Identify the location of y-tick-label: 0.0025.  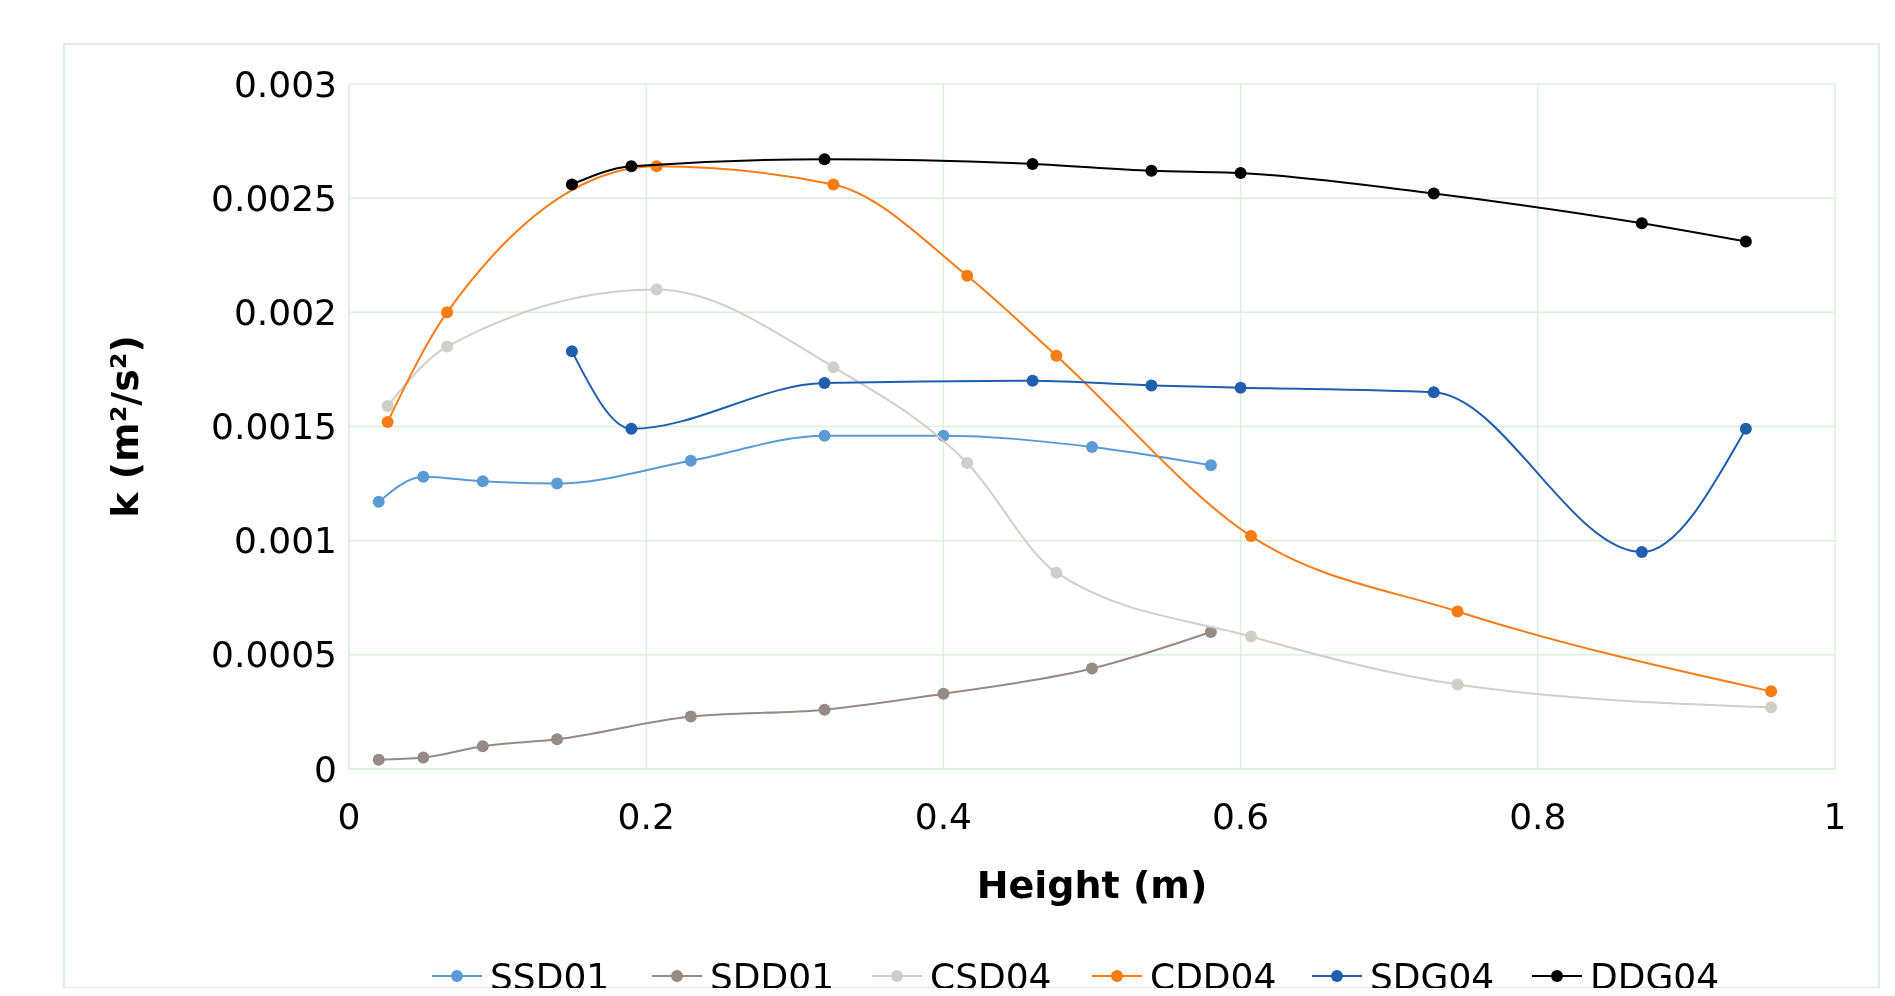
(274, 198).